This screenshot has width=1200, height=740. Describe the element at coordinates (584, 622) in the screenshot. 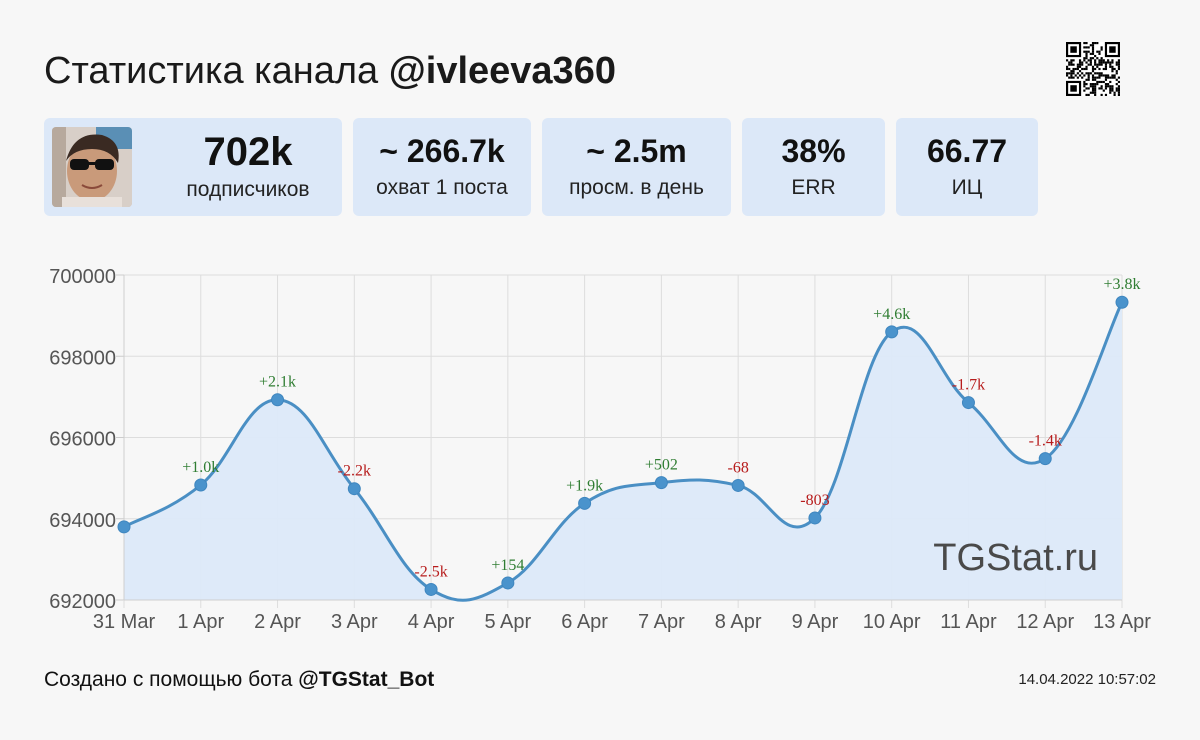

I see `x-tick-label: 6 Apr` at that location.